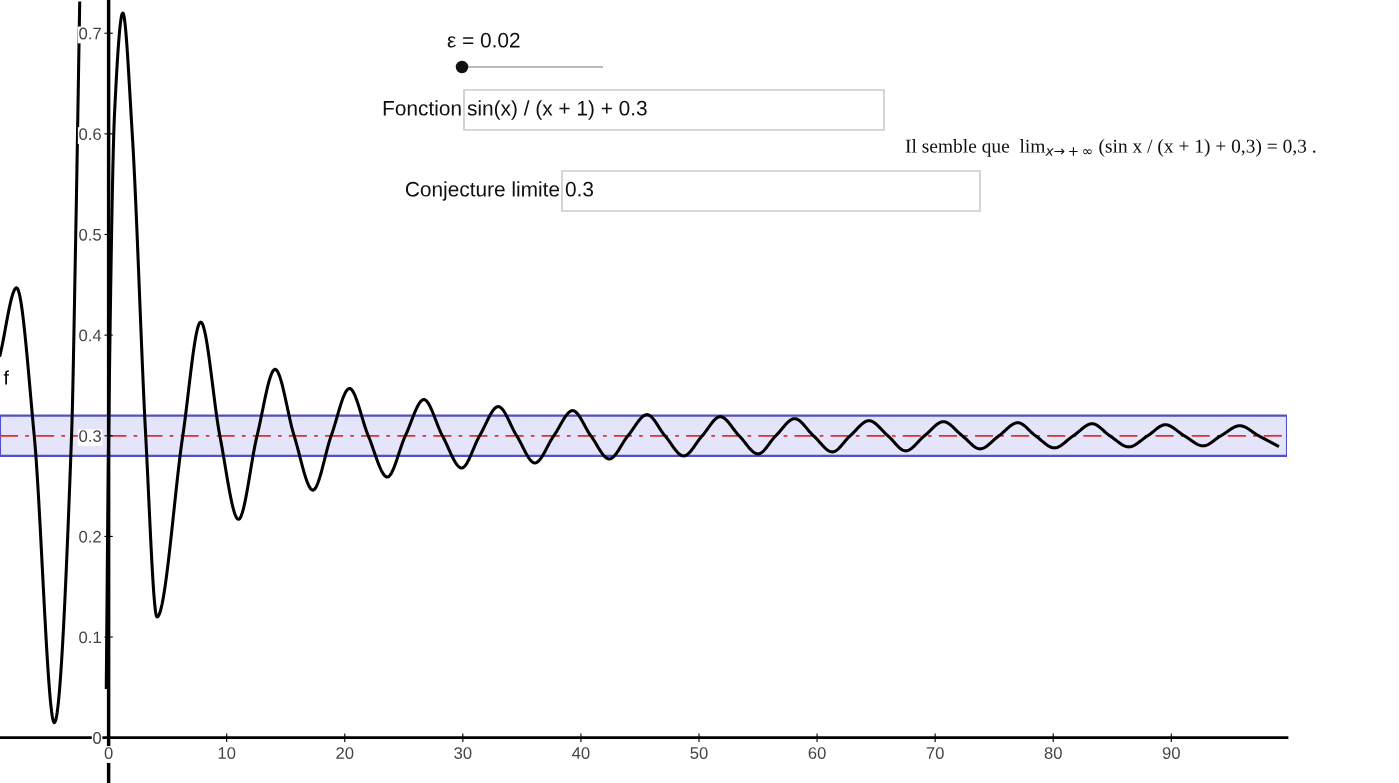 The width and height of the screenshot is (1399, 783). Describe the element at coordinates (557, 110) in the screenshot. I see `annotation: sin(x) / (x + 1) + 0.3` at that location.